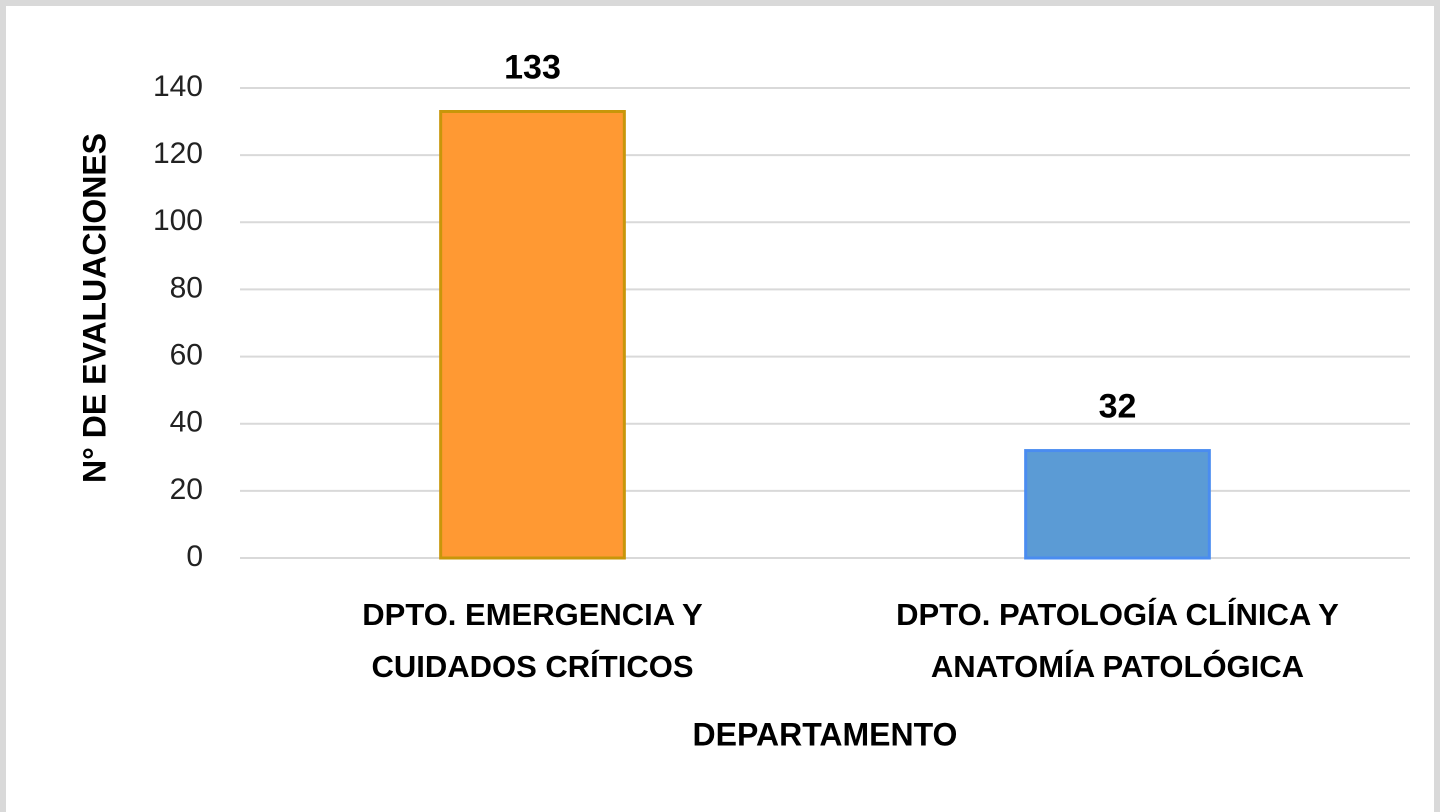 The width and height of the screenshot is (1440, 812). I want to click on x-tick-label: ANATOMÍA PATOLÓGICA, so click(1117, 666).